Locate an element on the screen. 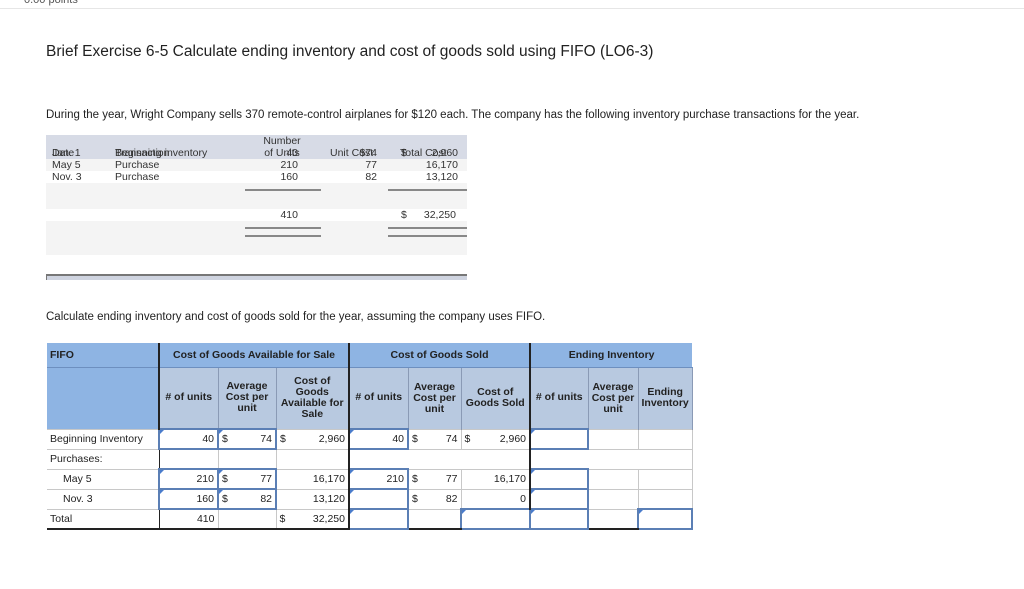 The width and height of the screenshot is (1024, 589). row-unit-cost: 77 is located at coordinates (371, 165).